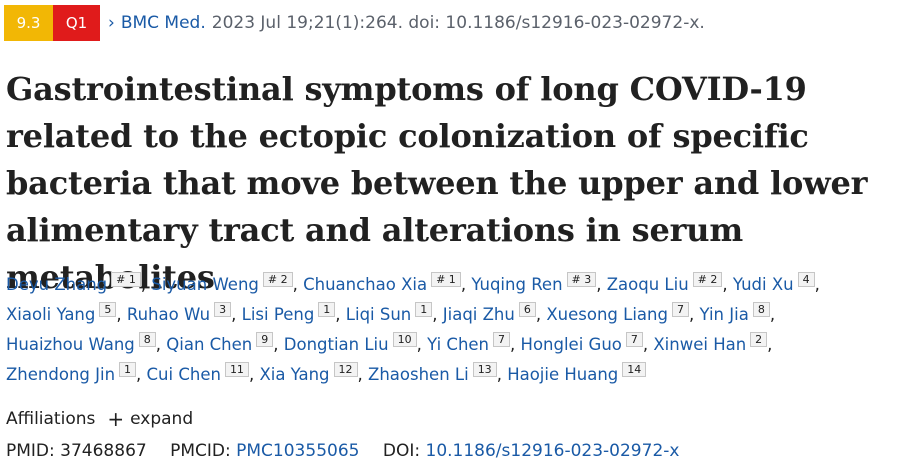 The image size is (897, 469). What do you see at coordinates (418, 374) in the screenshot?
I see `author-name-link: Zhaoshen Li` at bounding box center [418, 374].